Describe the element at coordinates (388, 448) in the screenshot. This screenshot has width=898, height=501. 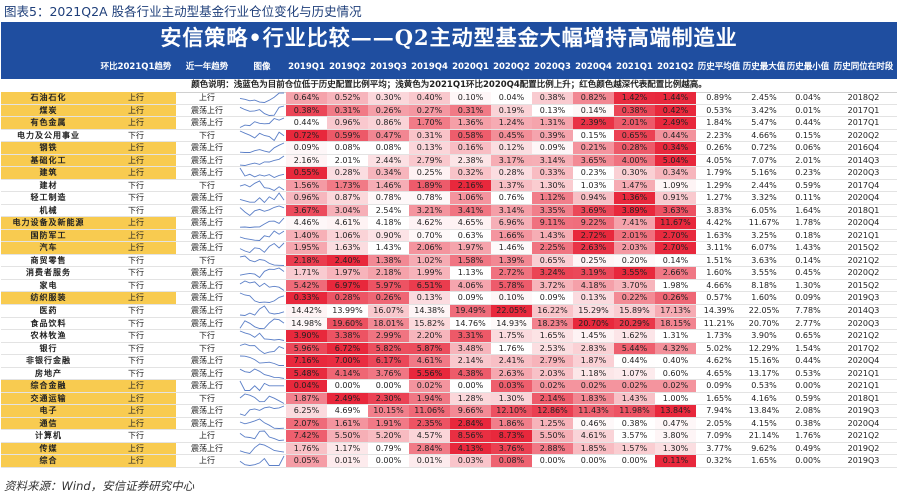
I see `quarter-value-cell: 0.79%` at that location.